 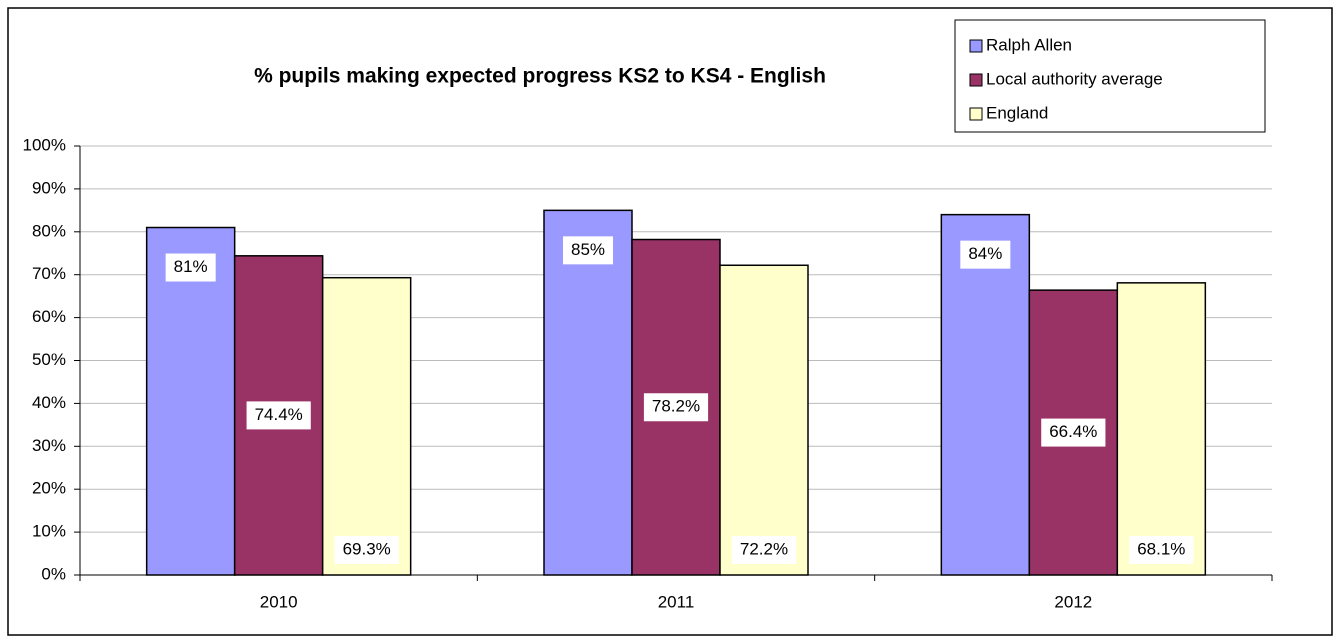 What do you see at coordinates (1017, 112) in the screenshot?
I see `legend-label: England` at bounding box center [1017, 112].